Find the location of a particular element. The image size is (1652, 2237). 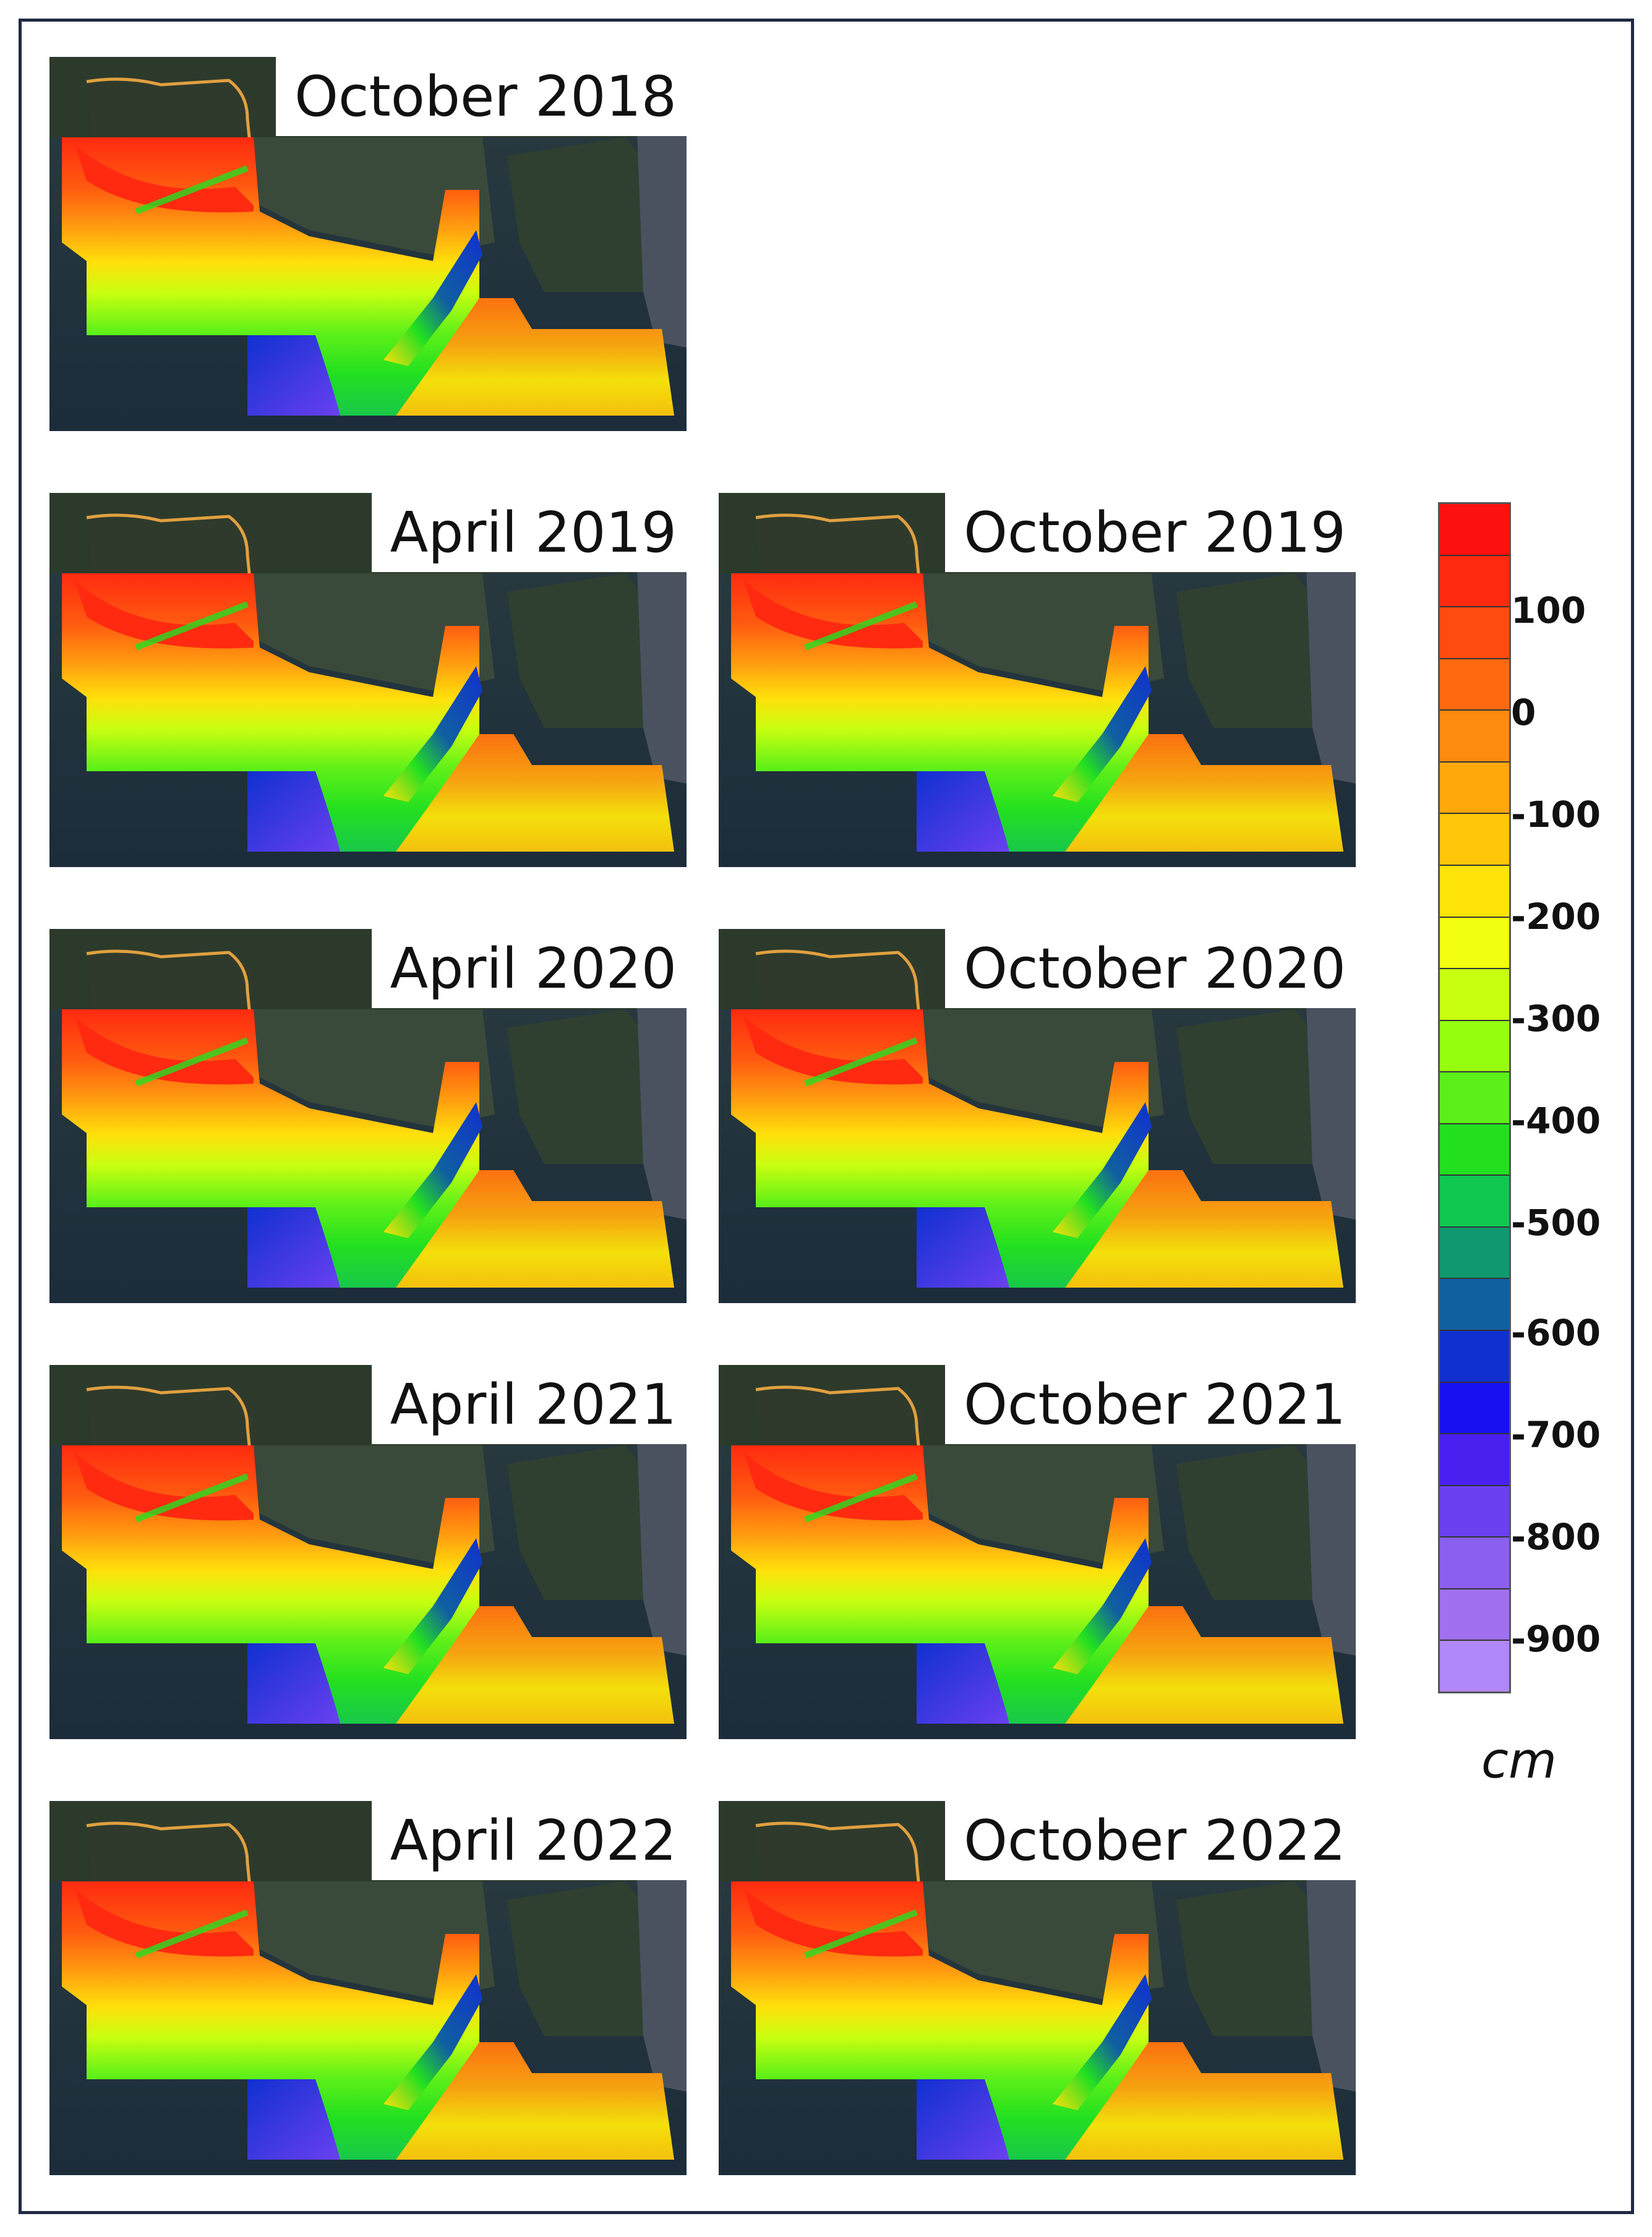

panel-date-label: April 2019 is located at coordinates (529, 532).